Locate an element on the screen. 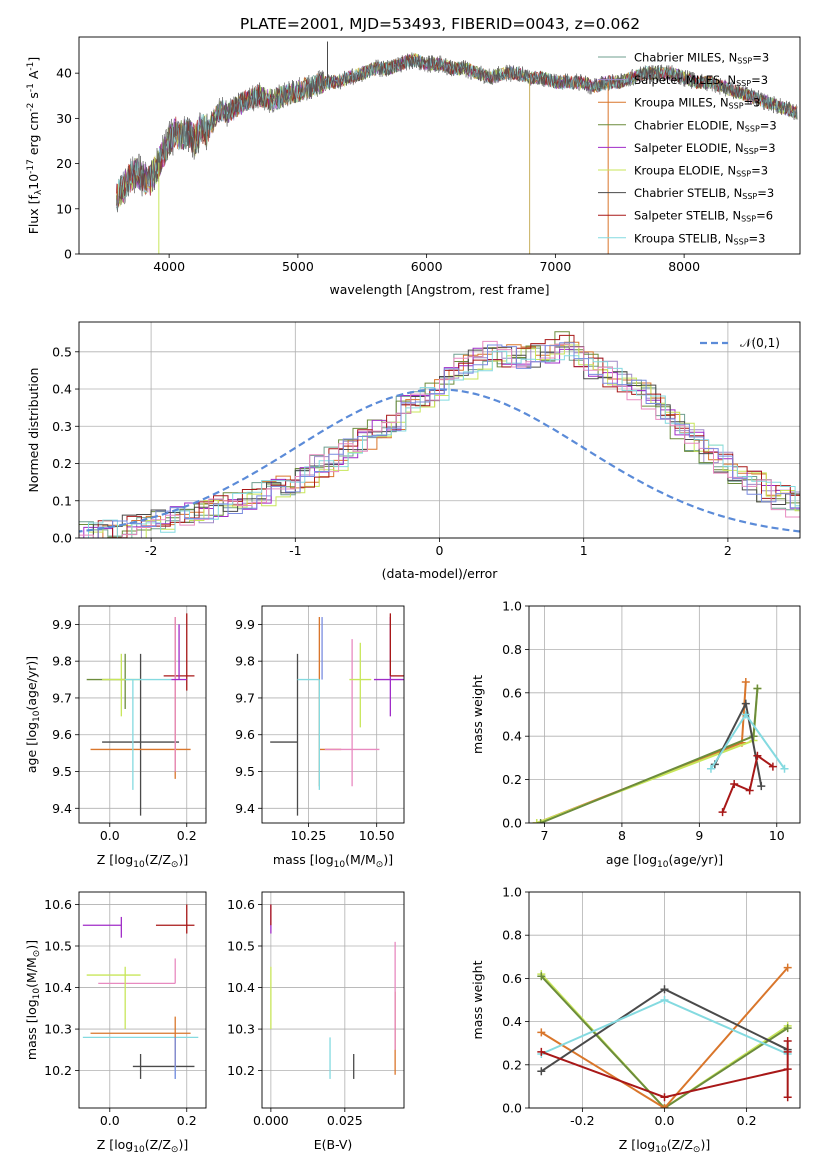  mass-vs-Z-plot-area is located at coordinates (140, 991).